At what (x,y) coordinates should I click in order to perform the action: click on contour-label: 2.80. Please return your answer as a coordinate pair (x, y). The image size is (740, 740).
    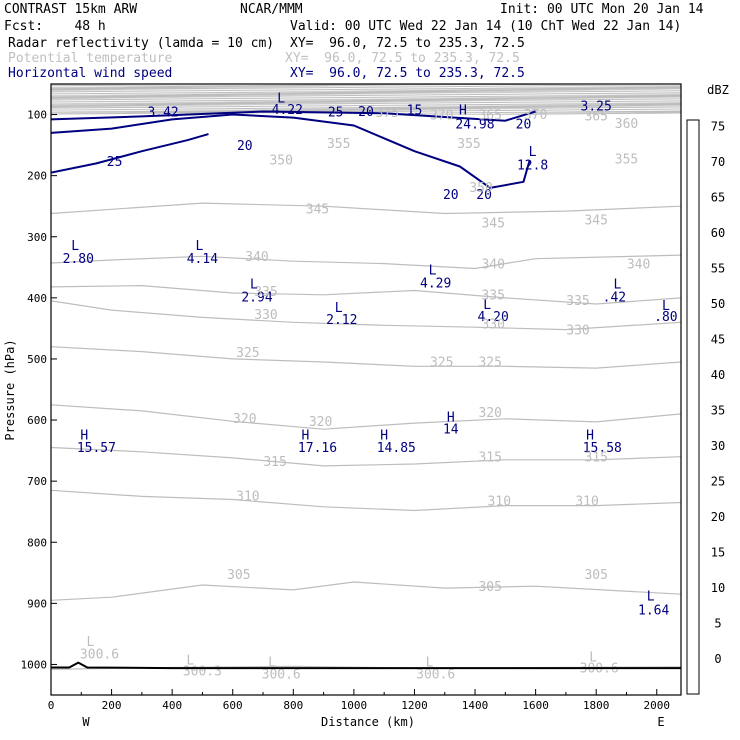
    Looking at the image, I should click on (78, 259).